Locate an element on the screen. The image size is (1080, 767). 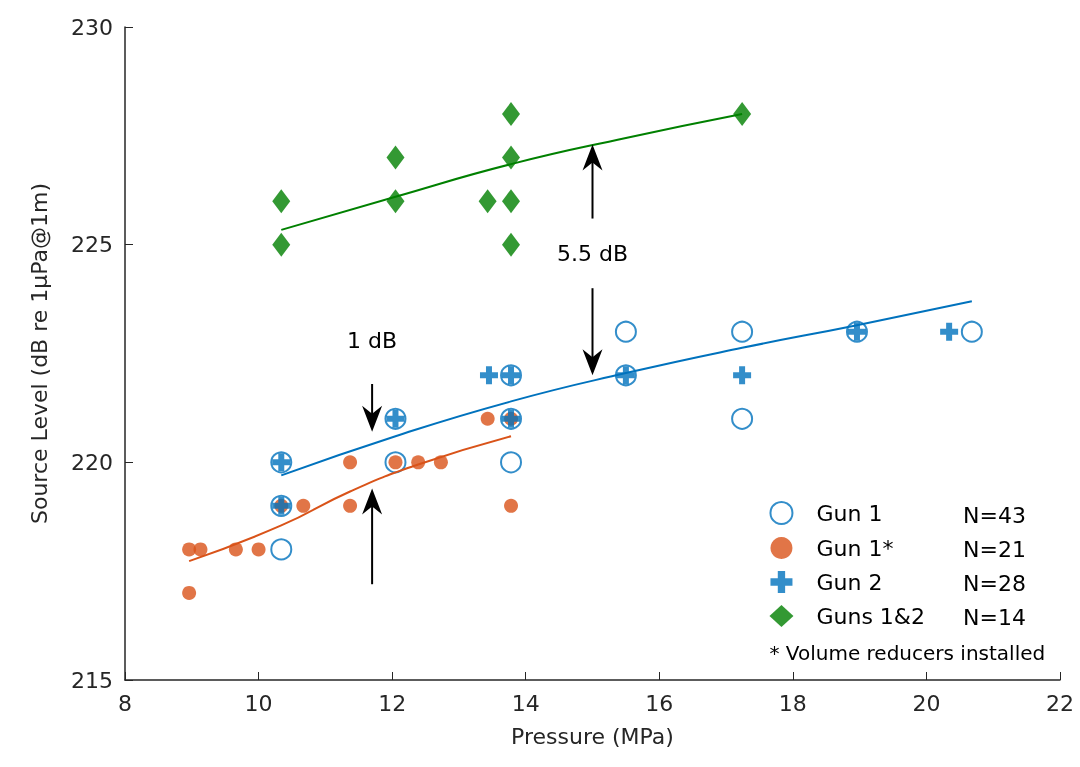
legend-label: Guns 1&2 is located at coordinates (871, 616).